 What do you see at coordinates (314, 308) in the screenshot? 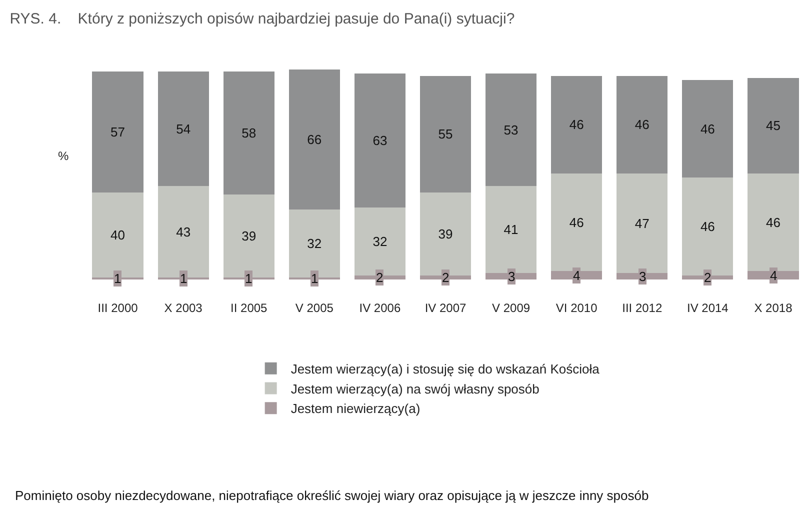
I see `x-tick-label: V 2005` at bounding box center [314, 308].